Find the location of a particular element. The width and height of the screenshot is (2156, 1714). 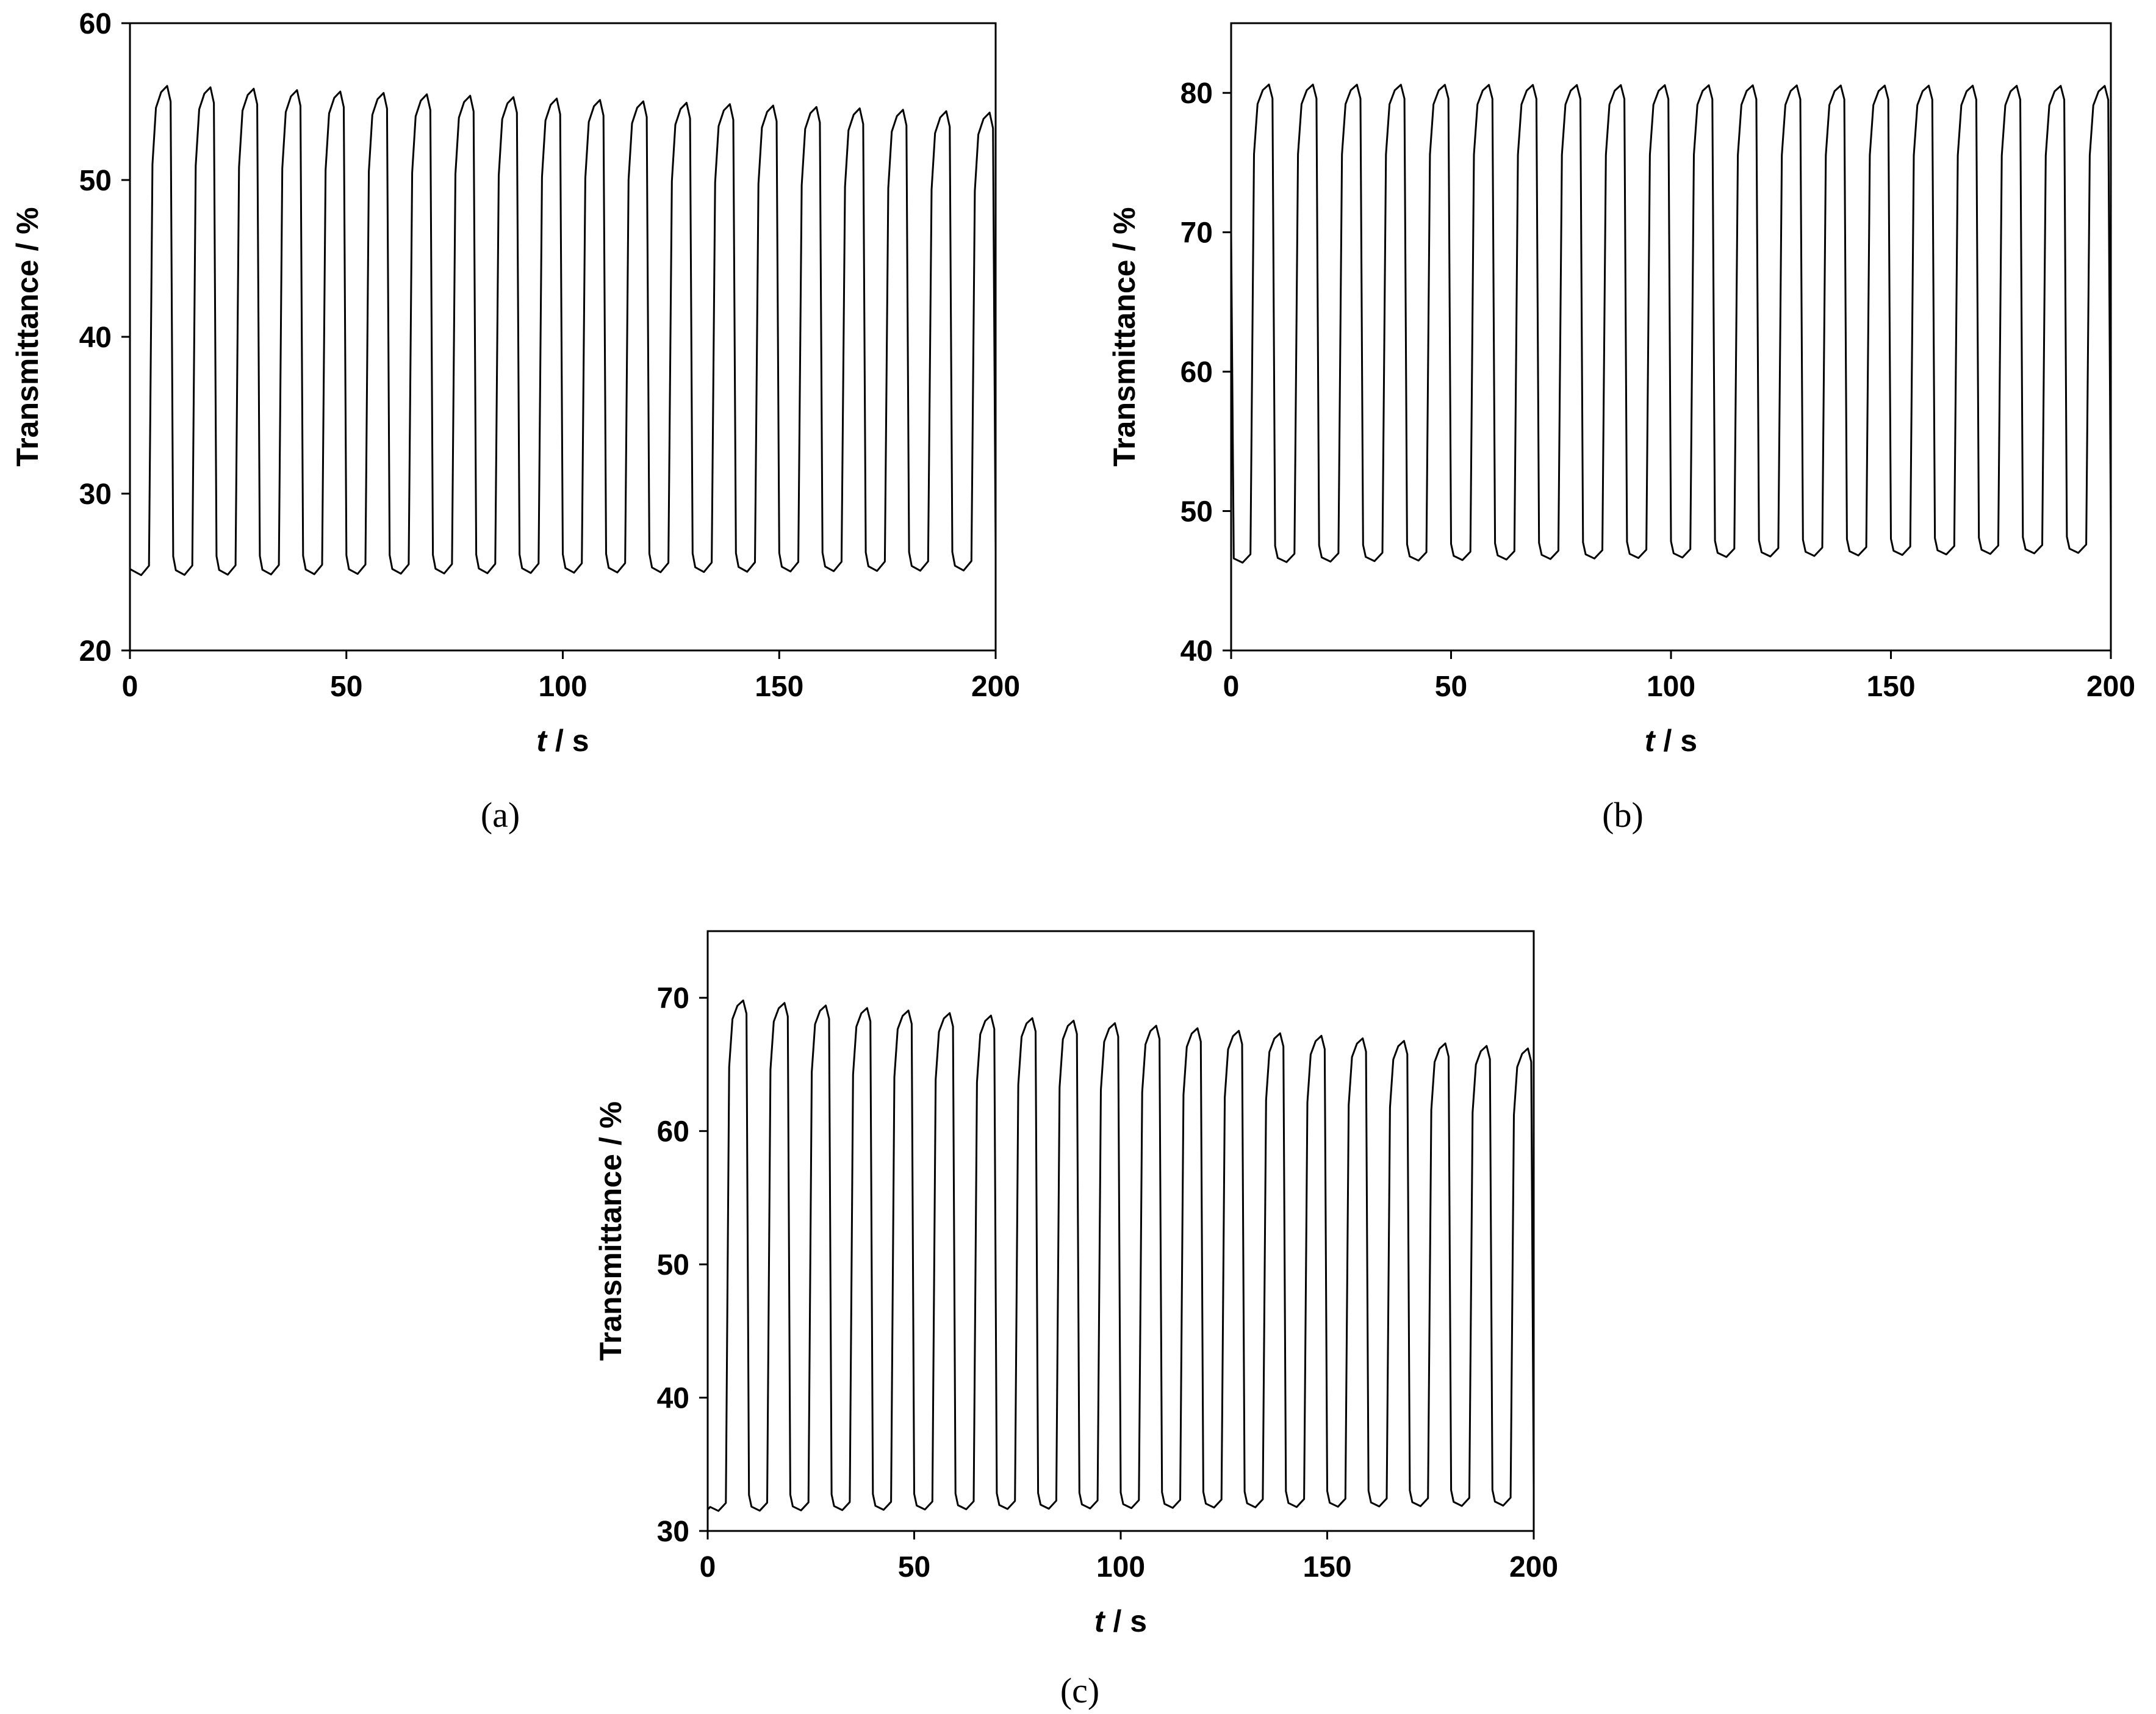

panel-caption: (b) is located at coordinates (1623, 815).